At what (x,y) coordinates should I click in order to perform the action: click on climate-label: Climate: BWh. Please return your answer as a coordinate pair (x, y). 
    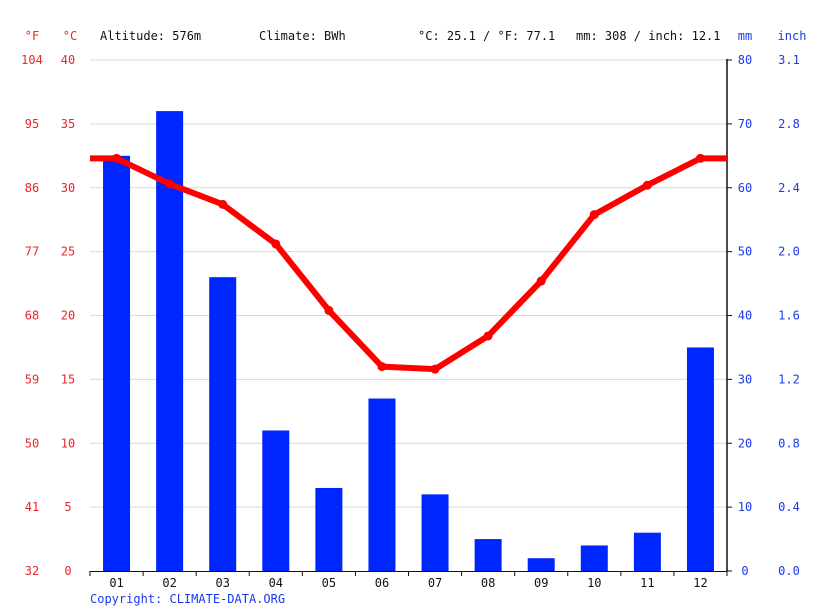
    Looking at the image, I should click on (302, 36).